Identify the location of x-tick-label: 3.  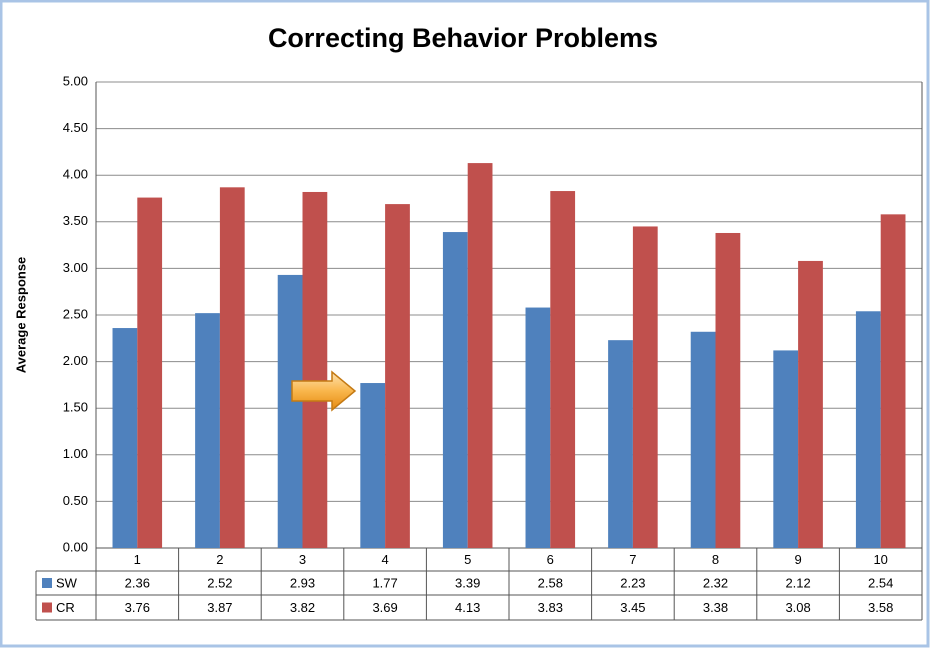
(302, 559).